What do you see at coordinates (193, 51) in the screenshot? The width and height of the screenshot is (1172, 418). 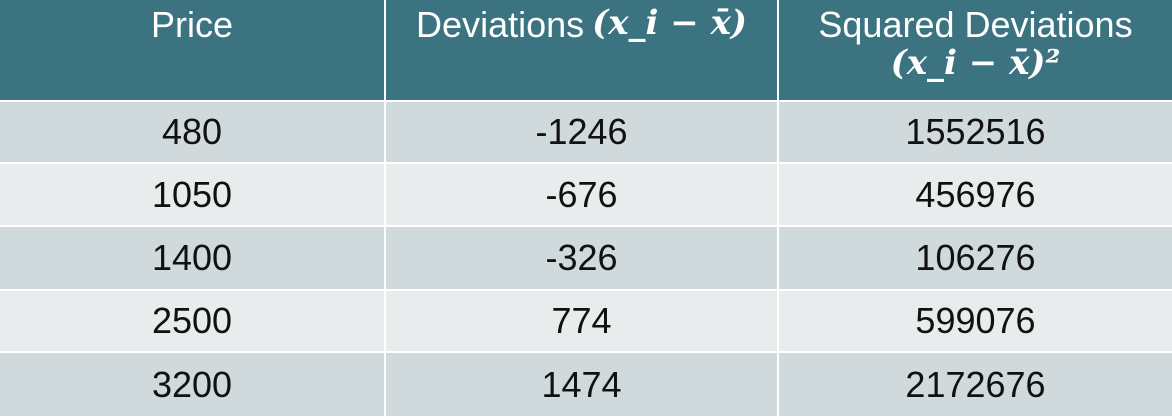 I see `header-price: Price` at bounding box center [193, 51].